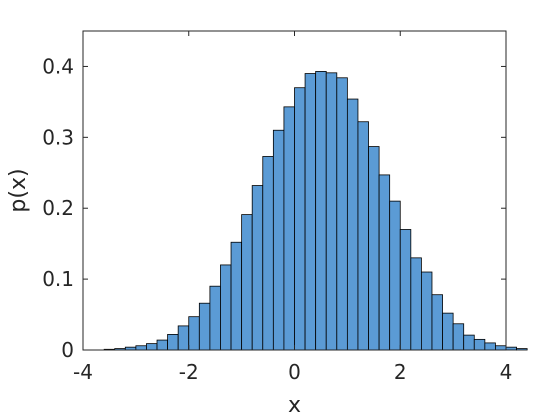 The image size is (560, 420). I want to click on x-tick-label: -2, so click(189, 372).